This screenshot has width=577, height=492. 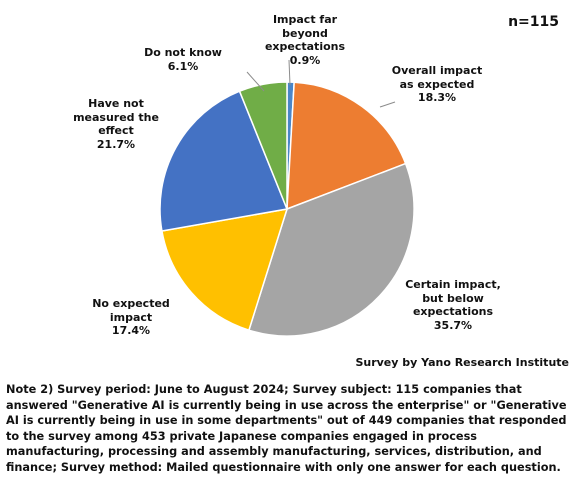 I want to click on slice-label-line: effect, so click(x=116, y=130).